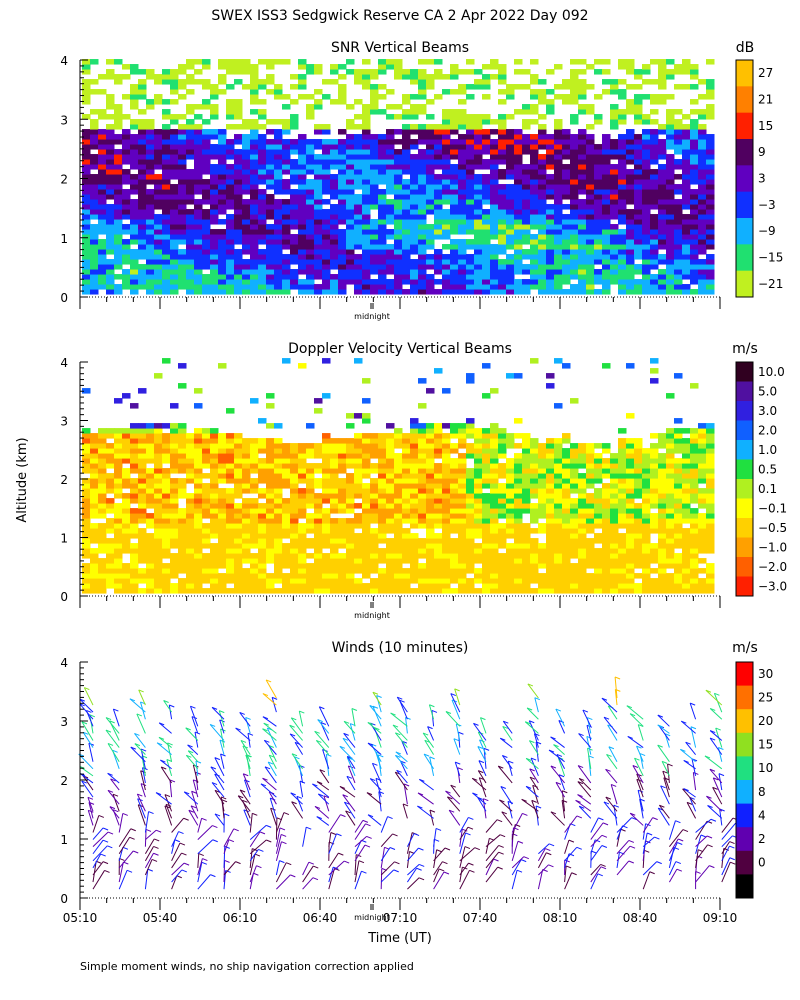 Image resolution: width=800 pixels, height=1000 pixels. Describe the element at coordinates (772, 586) in the screenshot. I see `colorbar-label: −3.0` at that location.